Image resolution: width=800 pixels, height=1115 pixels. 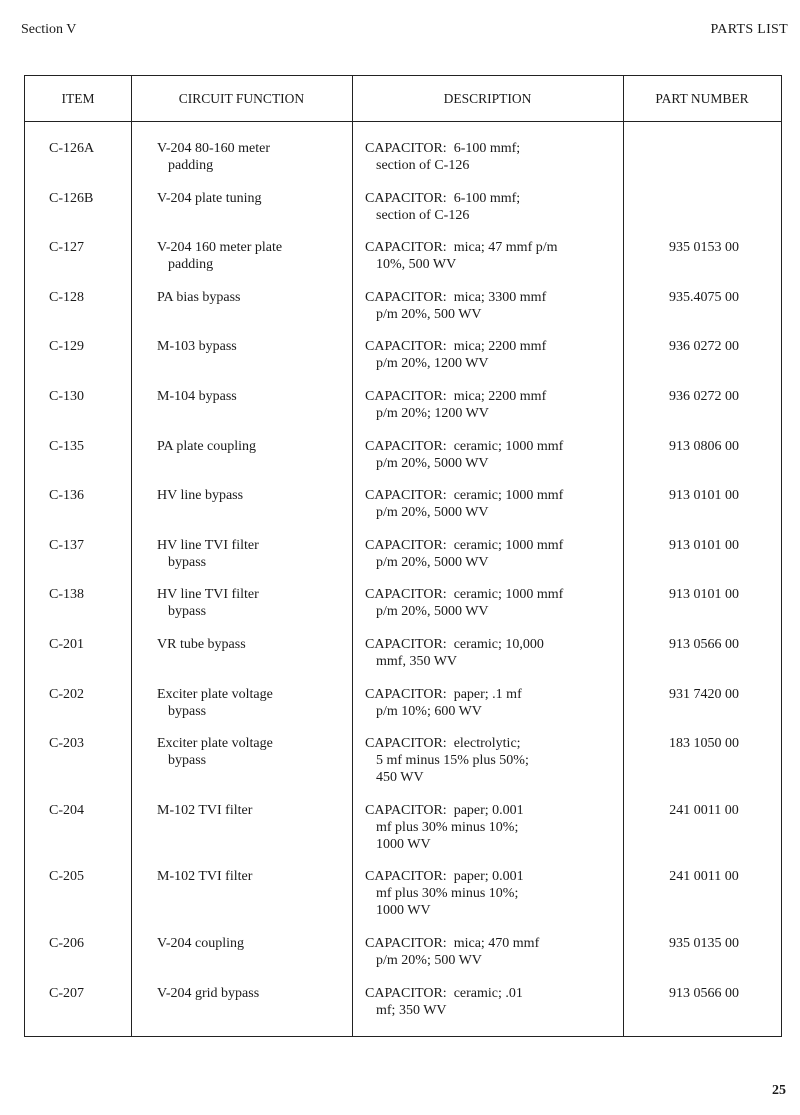 What do you see at coordinates (417, 661) in the screenshot?
I see `description-line: mmf, 350 WV` at bounding box center [417, 661].